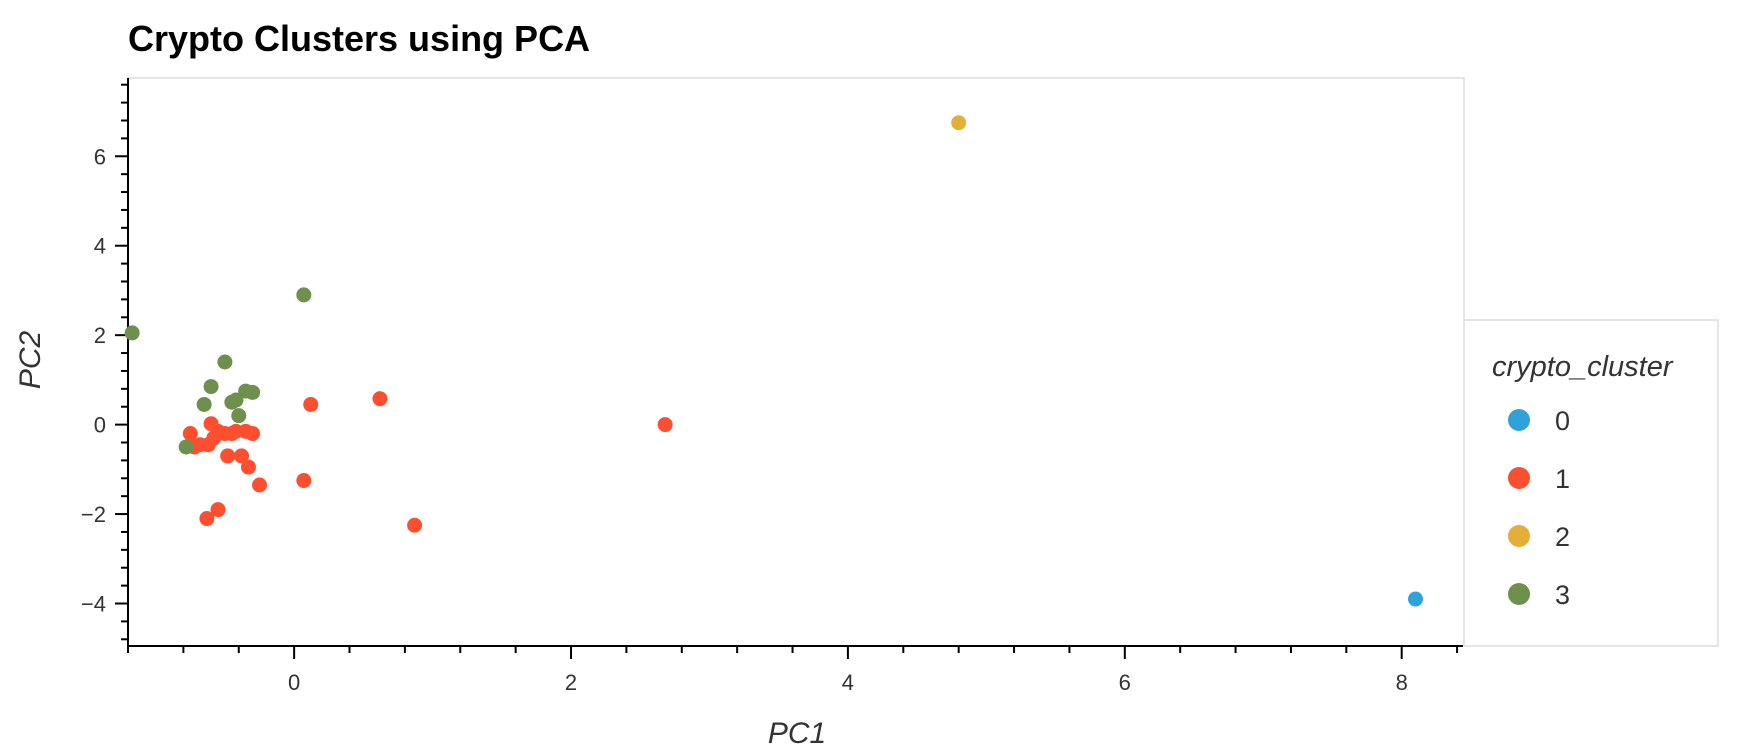 The width and height of the screenshot is (1750, 750). I want to click on x-tick-label: 4, so click(848, 682).